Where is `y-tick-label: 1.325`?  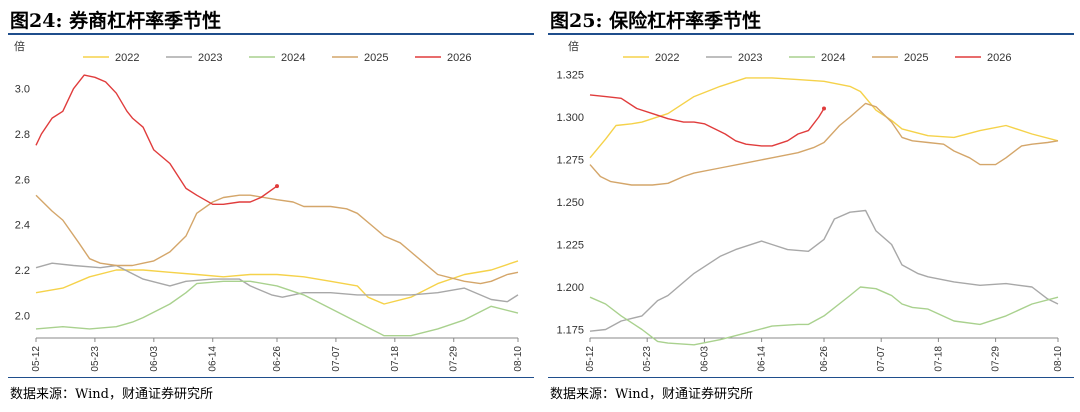 y-tick-label: 1.325 is located at coordinates (570, 76).